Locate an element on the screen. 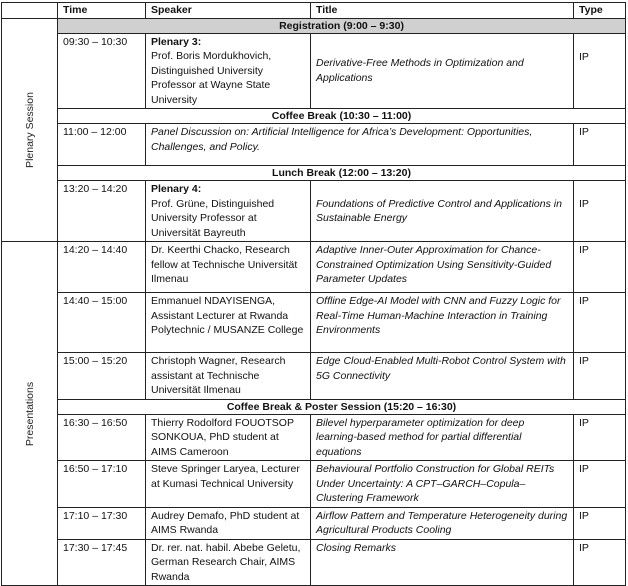  header-row: Time Speaker Title Type is located at coordinates (313, 10).